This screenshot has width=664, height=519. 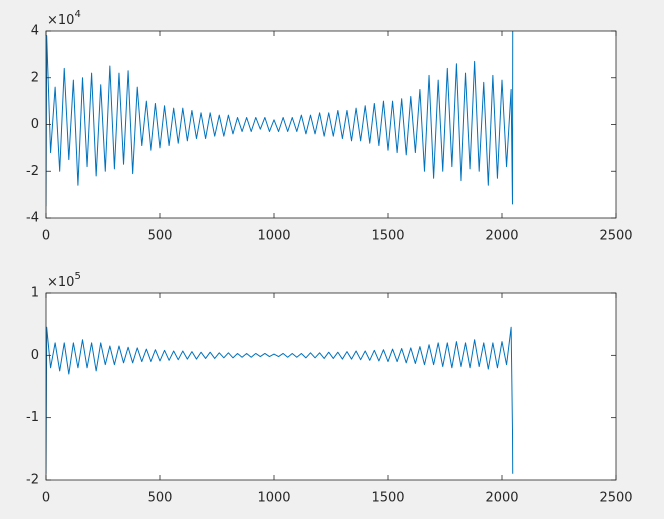 What do you see at coordinates (77, 276) in the screenshot?
I see `exponent-power: 5` at bounding box center [77, 276].